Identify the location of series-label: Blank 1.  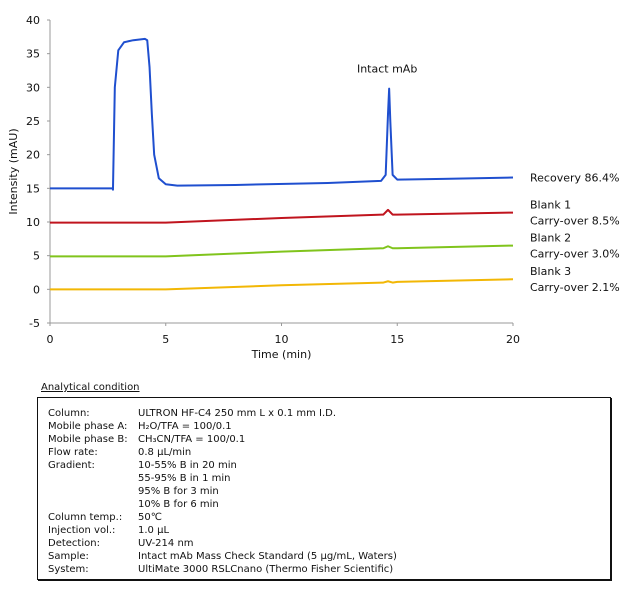
(550, 205).